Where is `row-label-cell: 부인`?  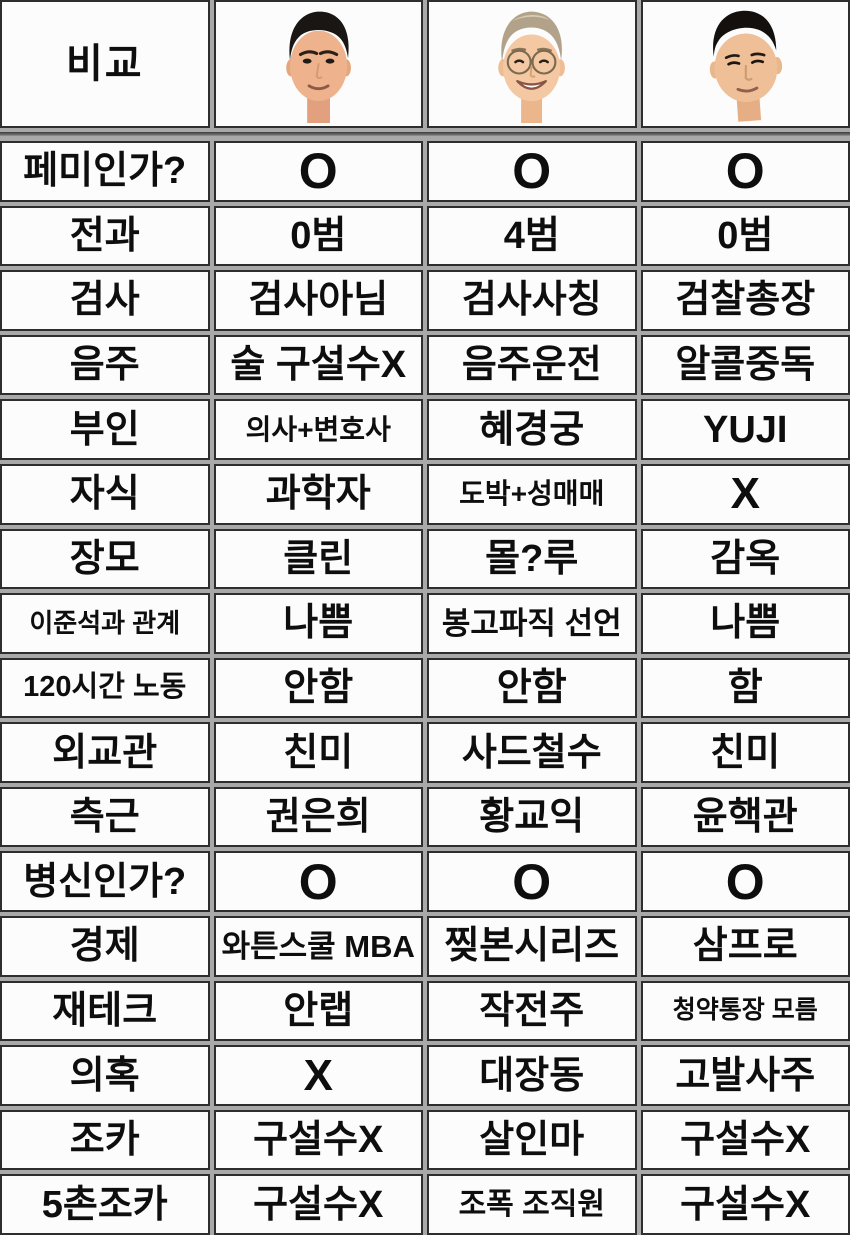
row-label-cell: 부인 is located at coordinates (105, 429).